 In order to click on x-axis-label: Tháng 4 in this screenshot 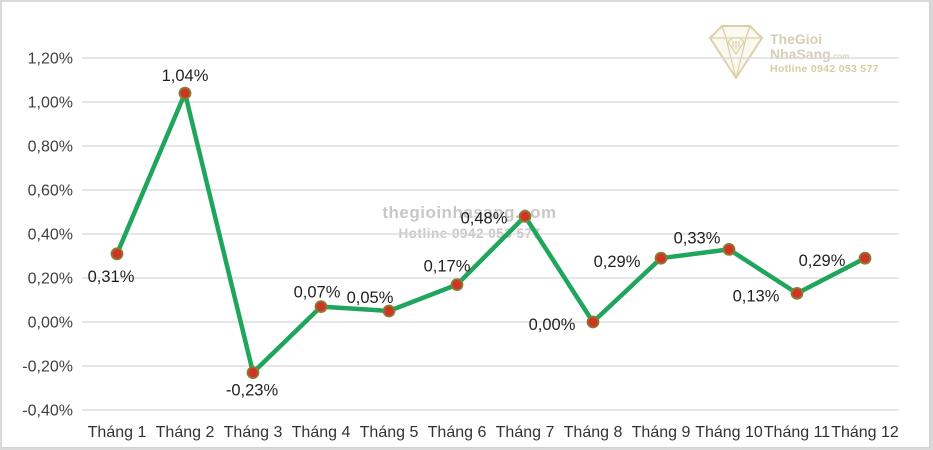, I will do `click(321, 432)`.